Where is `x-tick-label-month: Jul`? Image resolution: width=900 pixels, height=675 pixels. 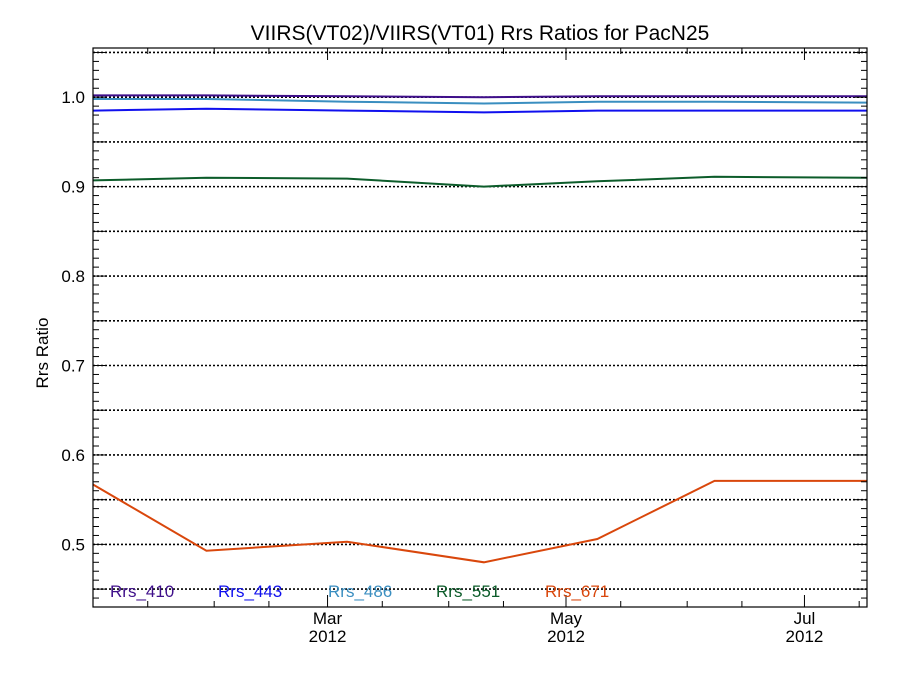
x-tick-label-month: Jul is located at coordinates (805, 618).